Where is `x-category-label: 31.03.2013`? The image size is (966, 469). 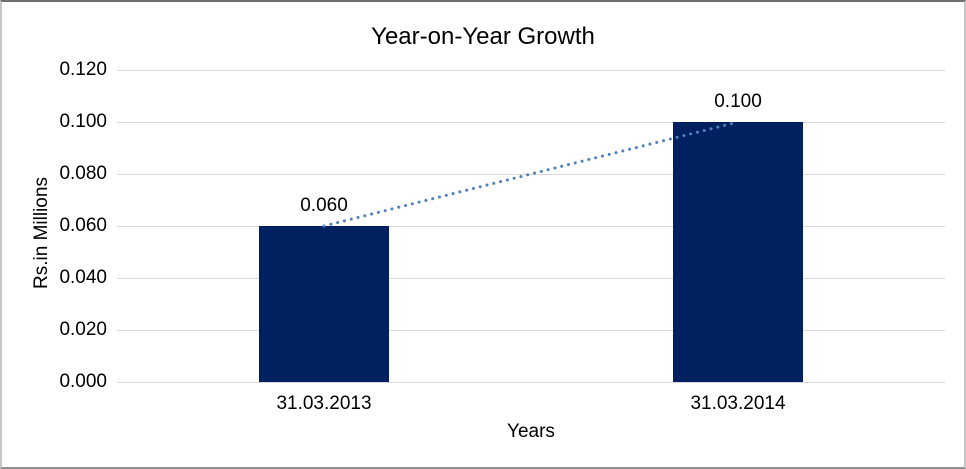 x-category-label: 31.03.2013 is located at coordinates (324, 403).